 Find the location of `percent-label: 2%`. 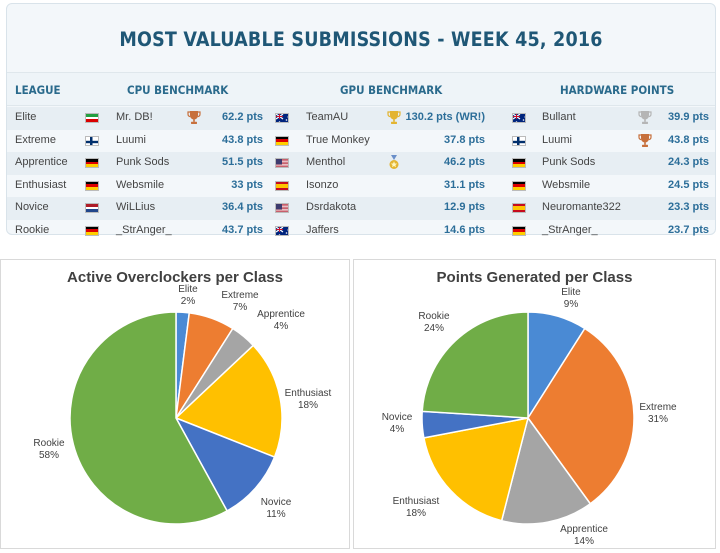

percent-label: 2% is located at coordinates (188, 301).